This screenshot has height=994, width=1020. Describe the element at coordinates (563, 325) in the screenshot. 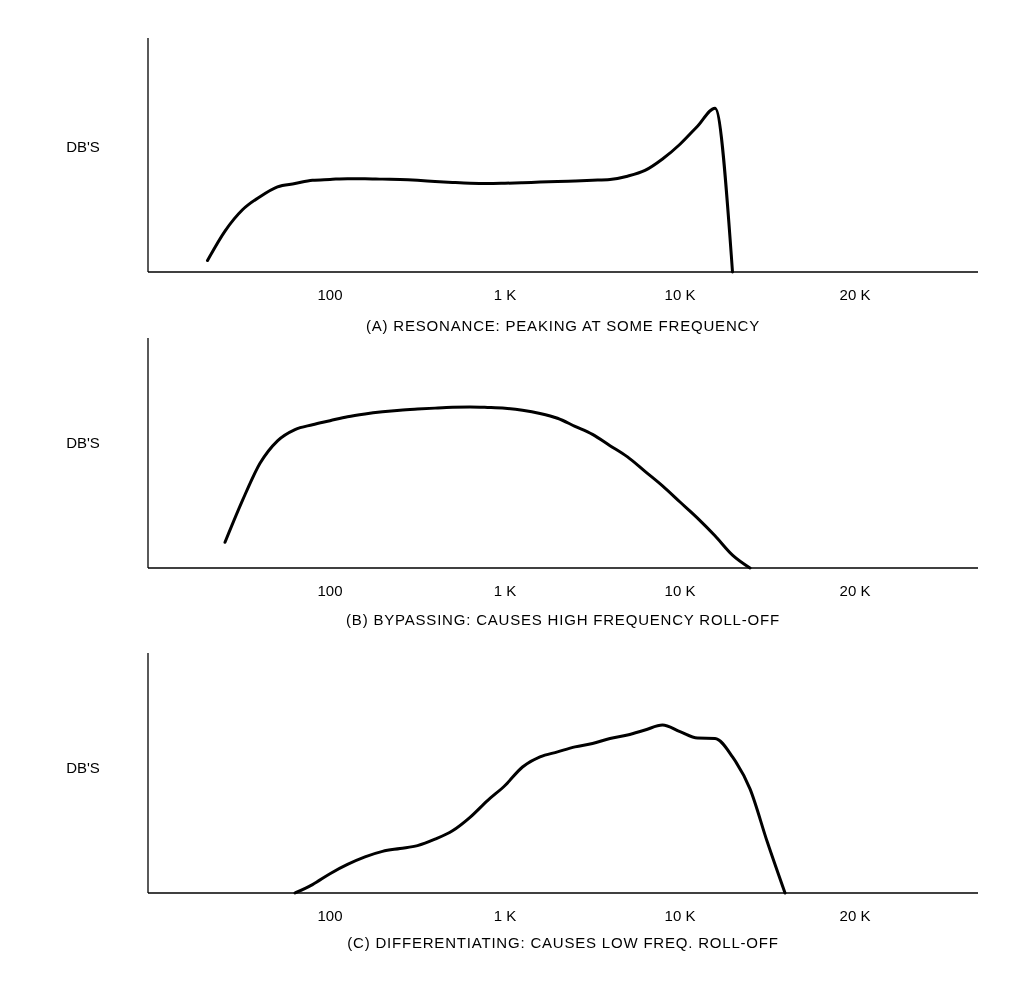

I see `x-axis-title: (A) RESONANCE: PEAKING AT SOME FREQUENCY` at that location.